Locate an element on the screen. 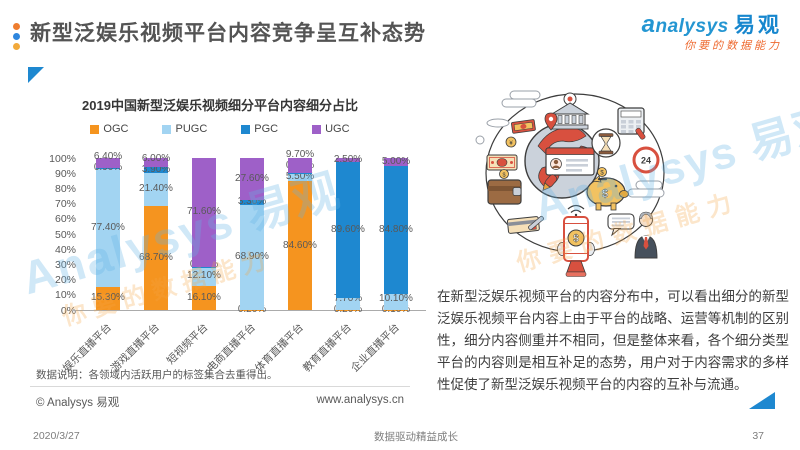 This screenshot has height=450, width=800. footer-slogan: 数据驱动精益成长 is located at coordinates (416, 436).